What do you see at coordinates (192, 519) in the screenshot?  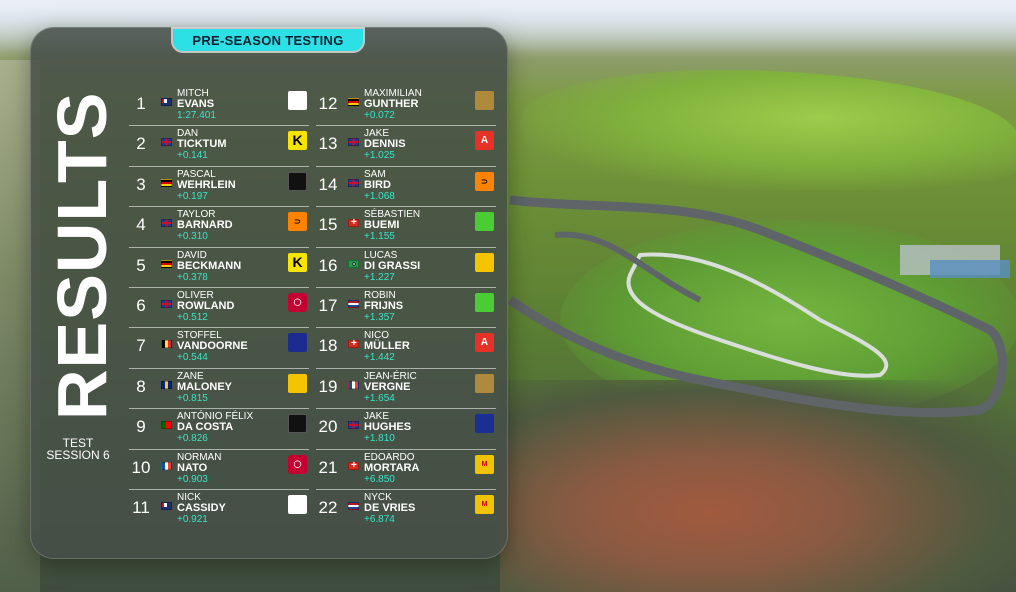 I see `lap-time: +0.921` at bounding box center [192, 519].